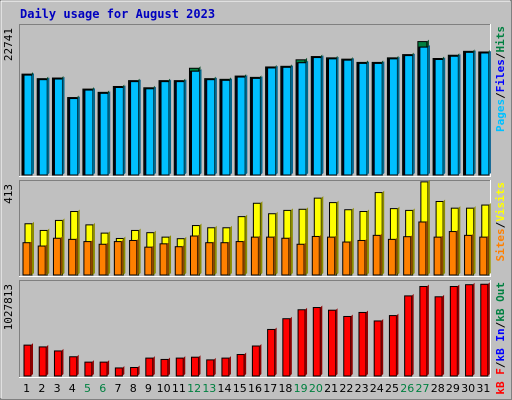 Image resolution: width=512 pixels, height=400 pixels. I want to click on day-label-22: 22, so click(346, 388).